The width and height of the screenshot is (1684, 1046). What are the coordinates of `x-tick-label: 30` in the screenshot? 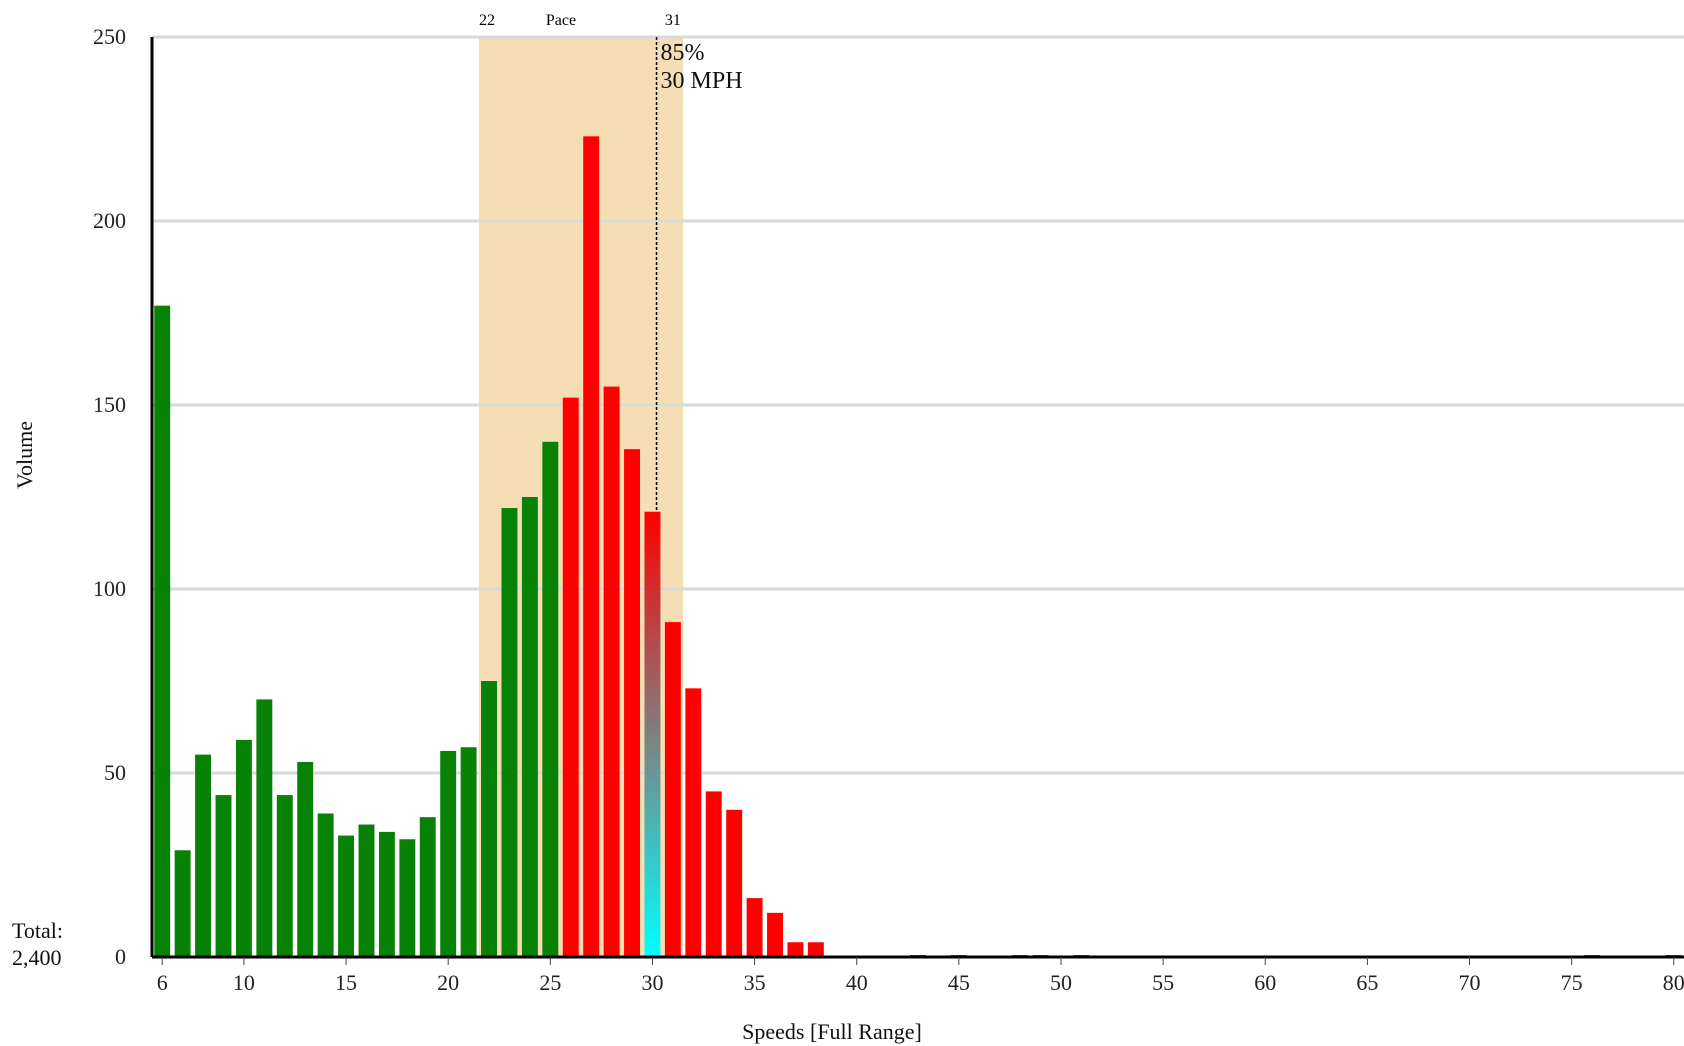 It's located at (652, 982).